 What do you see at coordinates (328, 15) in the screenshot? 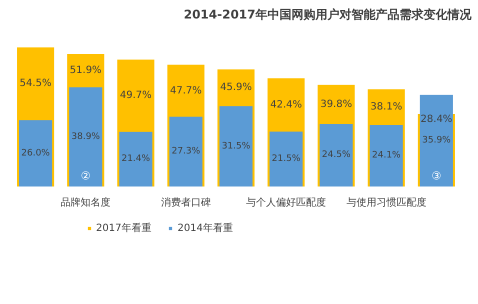
I see `chart-title: 2014-2017年中国网购用户对智能产品需求变化情况` at bounding box center [328, 15].